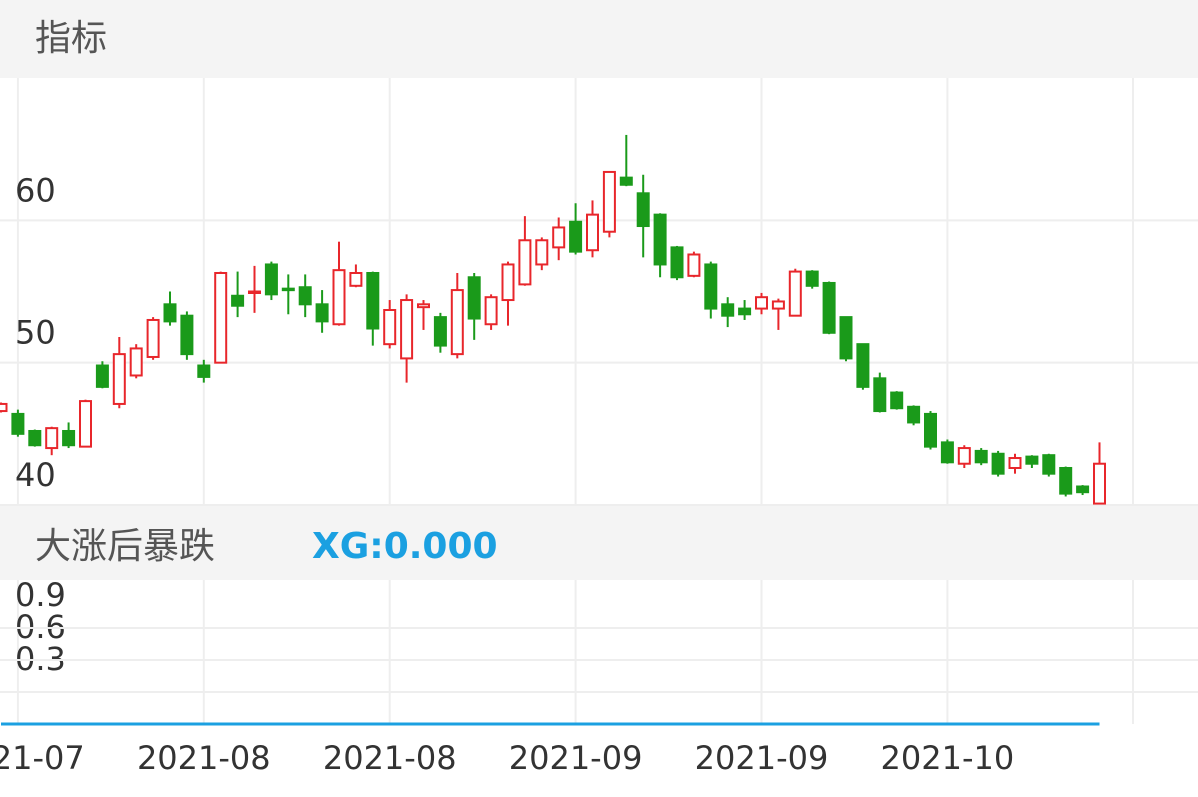 This screenshot has height=797, width=1198. Describe the element at coordinates (599, 543) in the screenshot. I see `indicator-bar` at that location.